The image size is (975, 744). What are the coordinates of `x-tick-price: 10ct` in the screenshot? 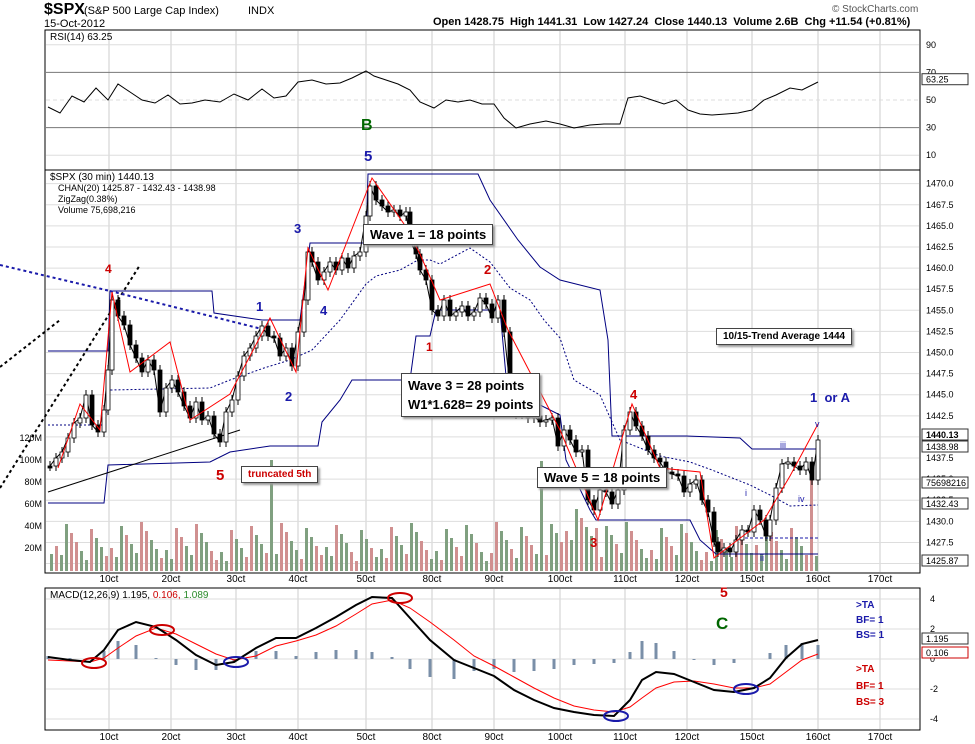 It's located at (109, 579).